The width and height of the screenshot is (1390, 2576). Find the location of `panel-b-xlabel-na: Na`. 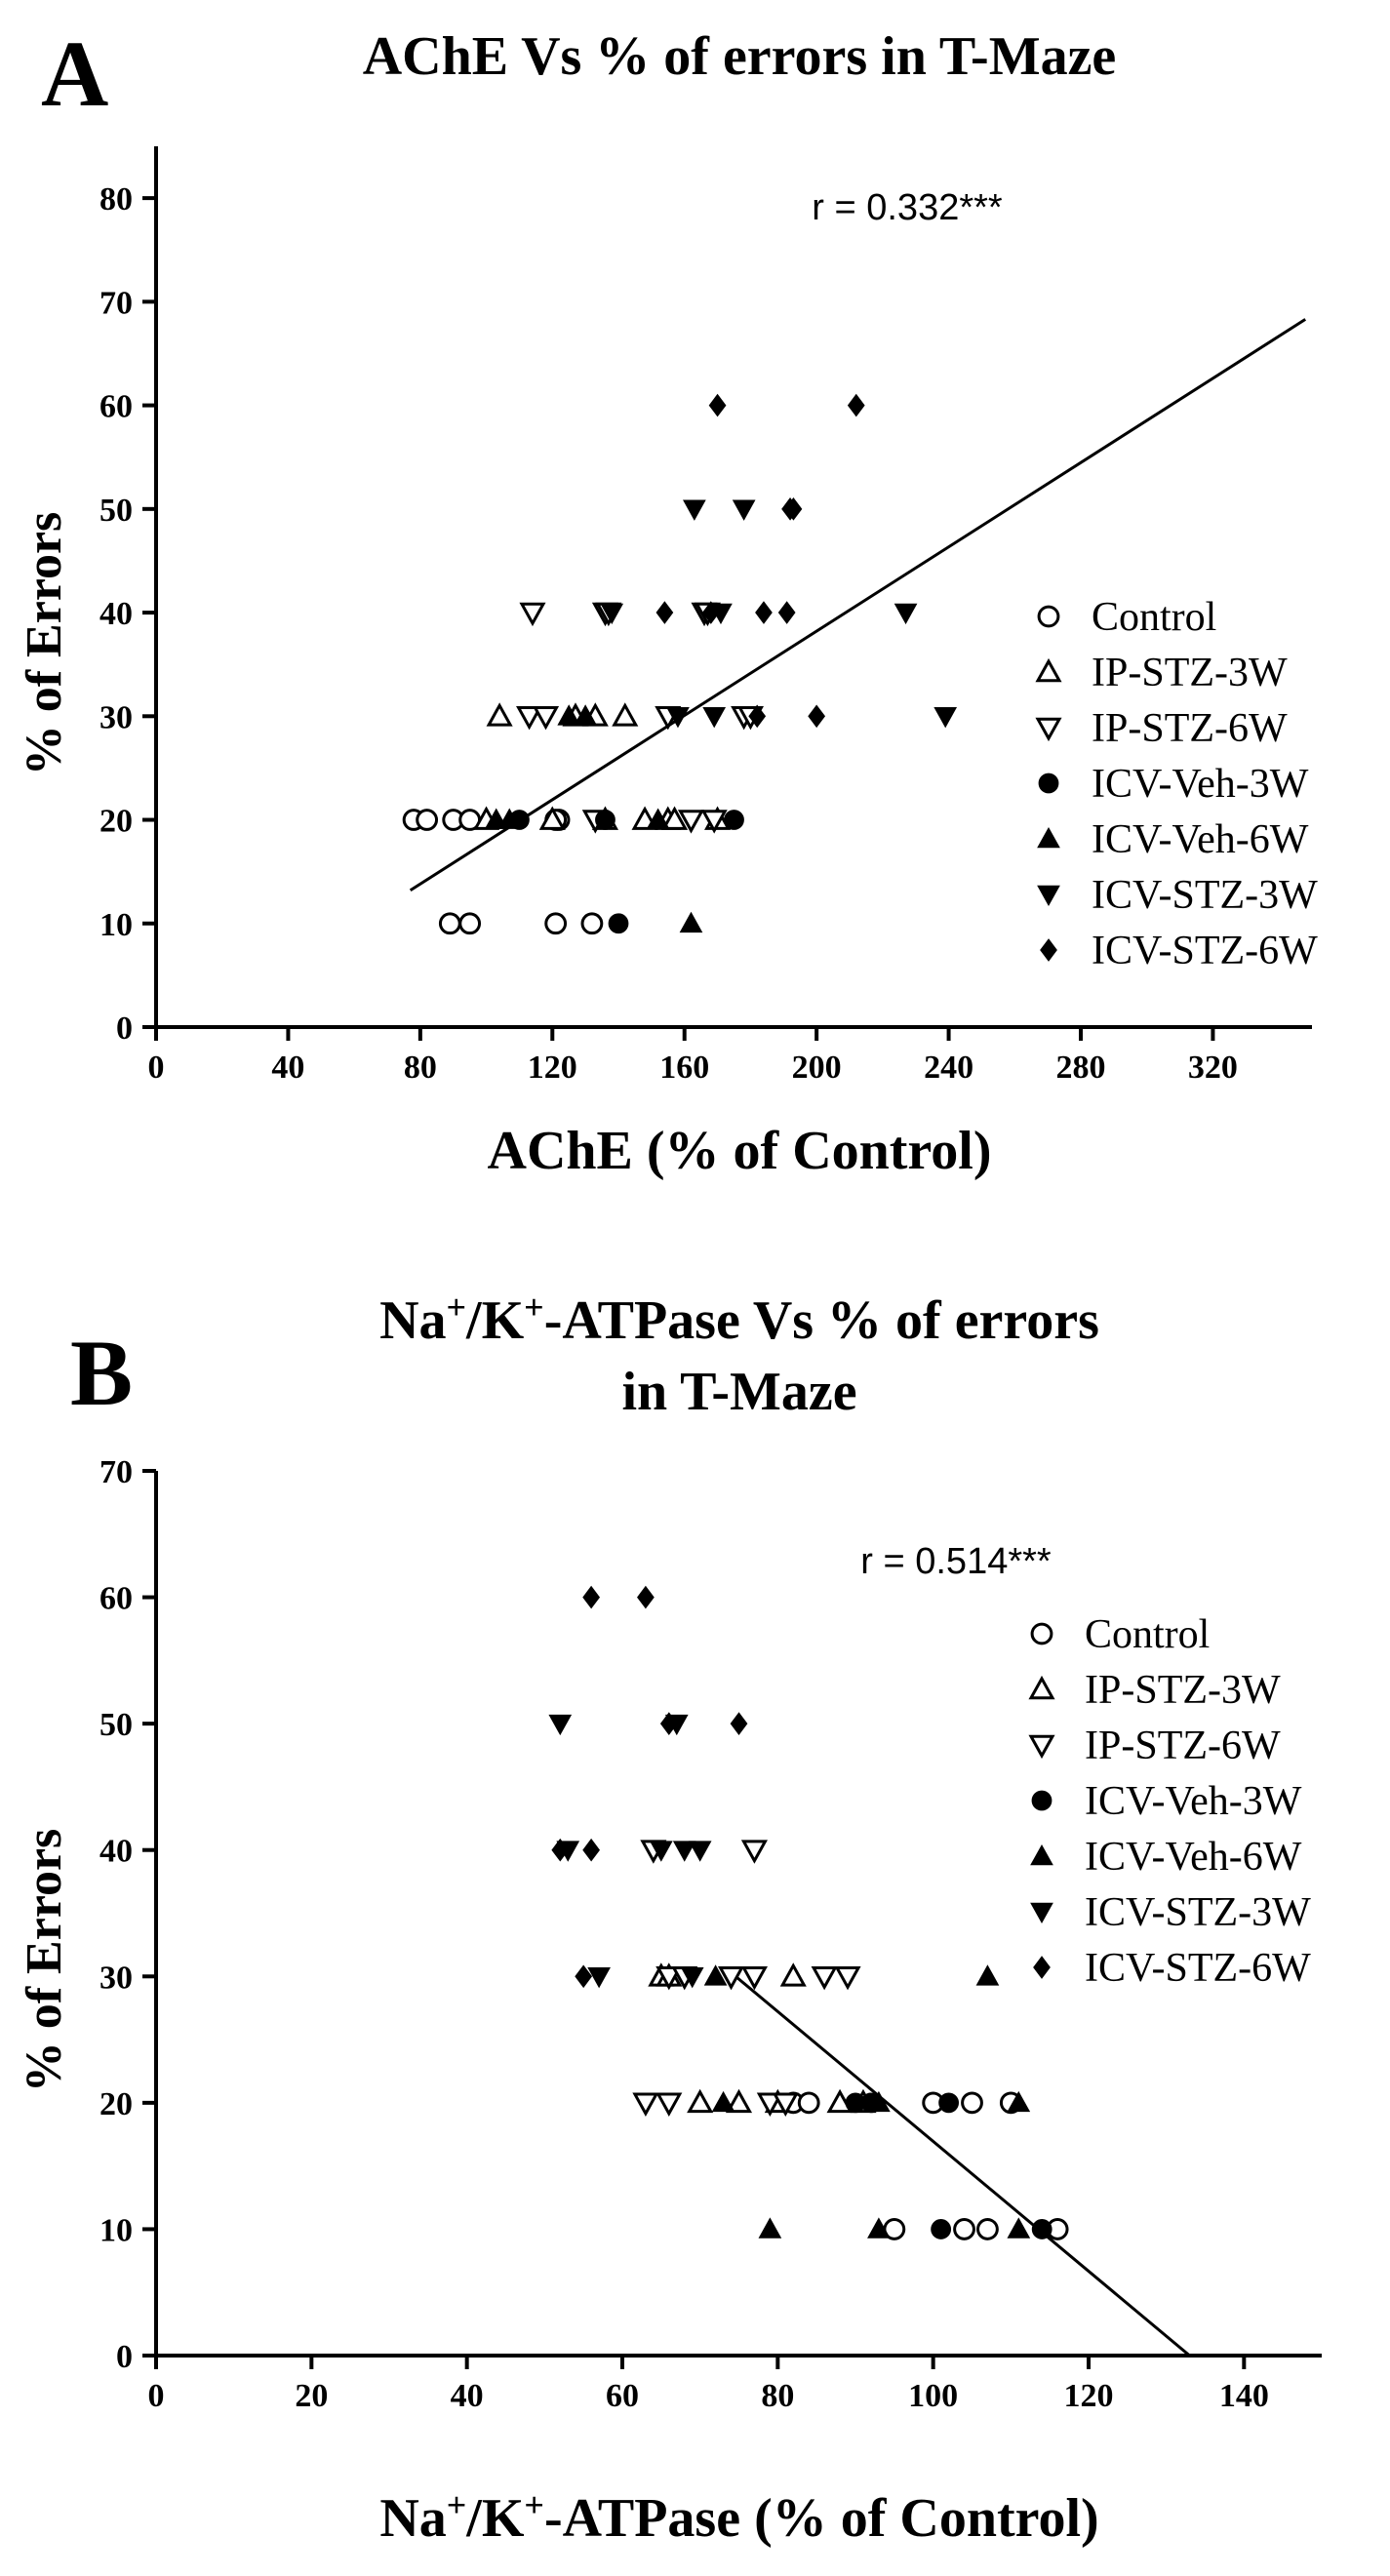

panel-b-xlabel-na: Na is located at coordinates (413, 2518).